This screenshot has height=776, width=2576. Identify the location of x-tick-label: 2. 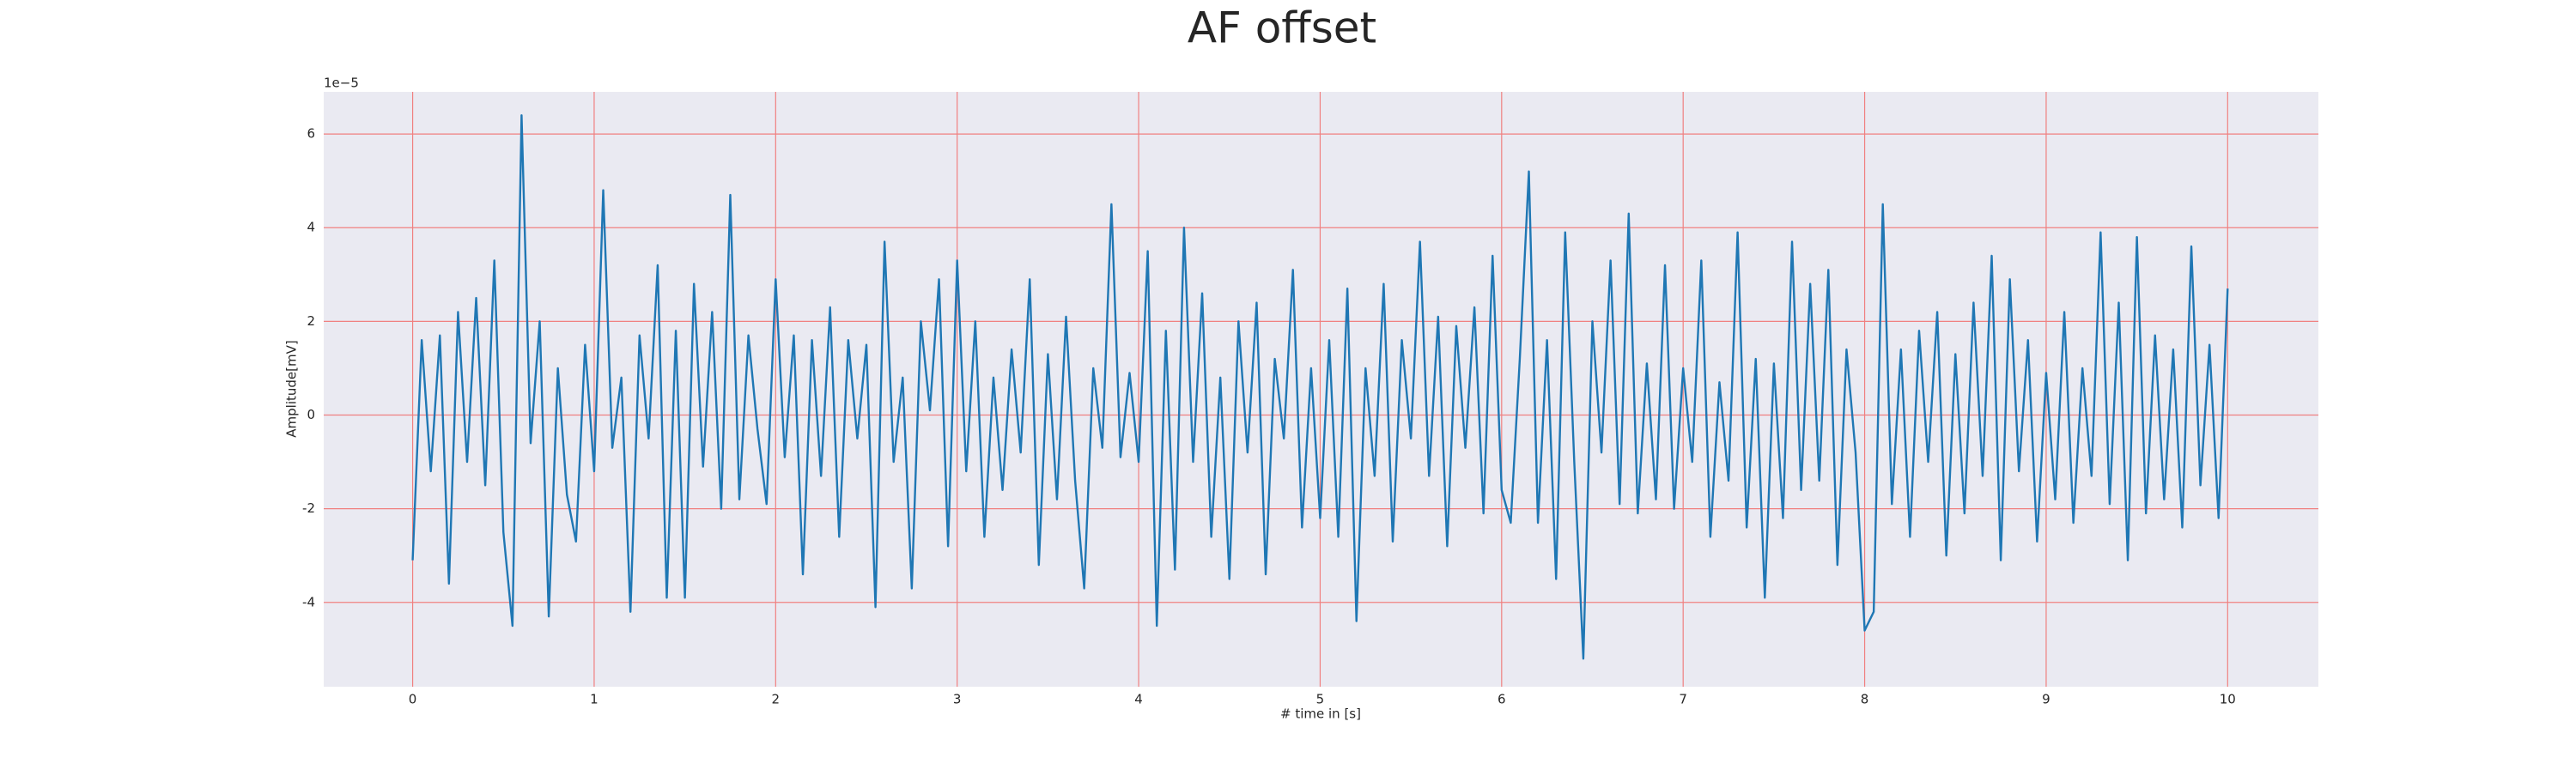
(777, 699).